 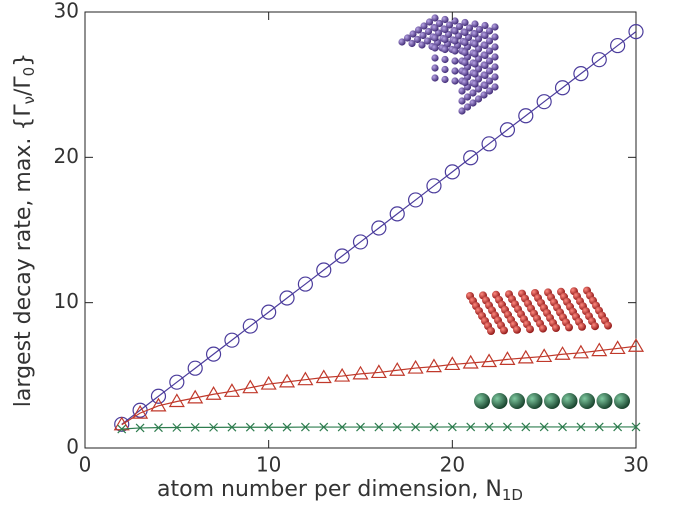 I want to click on label-part: }, so click(x=23, y=60).